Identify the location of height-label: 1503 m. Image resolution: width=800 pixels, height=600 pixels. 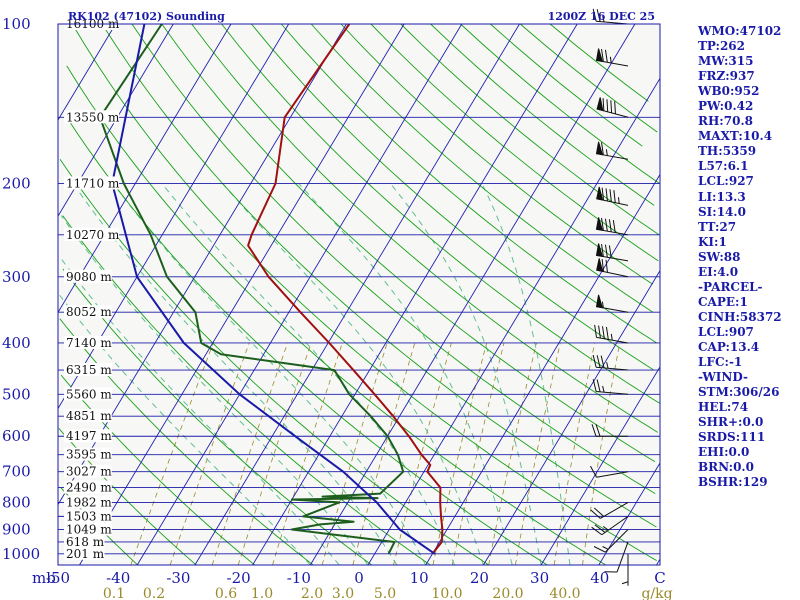
(89, 516).